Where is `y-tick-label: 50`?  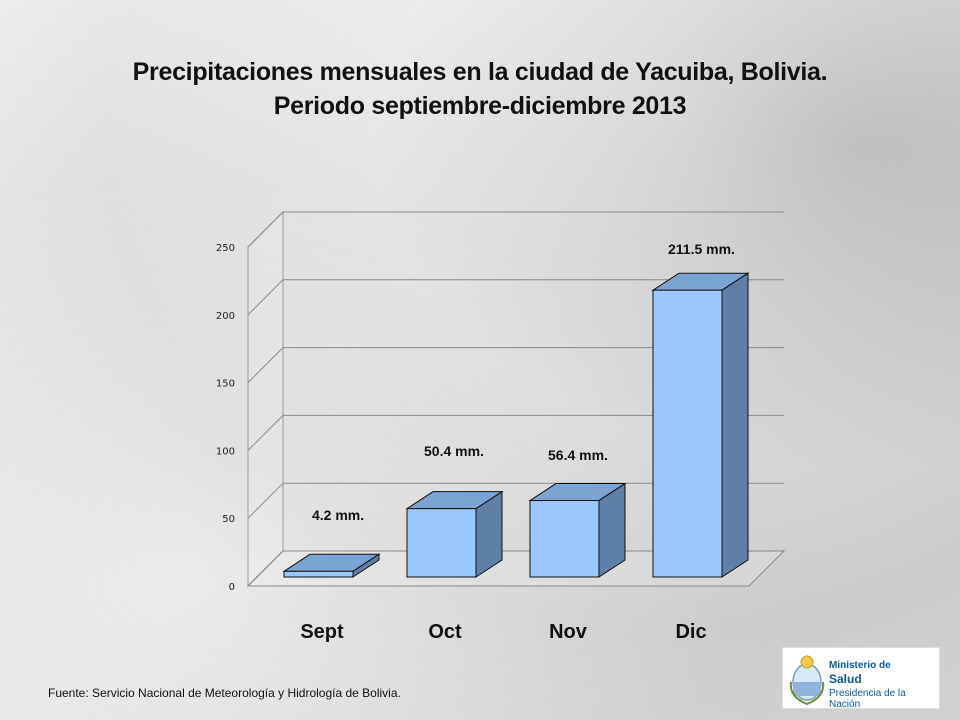 y-tick-label: 50 is located at coordinates (228, 519).